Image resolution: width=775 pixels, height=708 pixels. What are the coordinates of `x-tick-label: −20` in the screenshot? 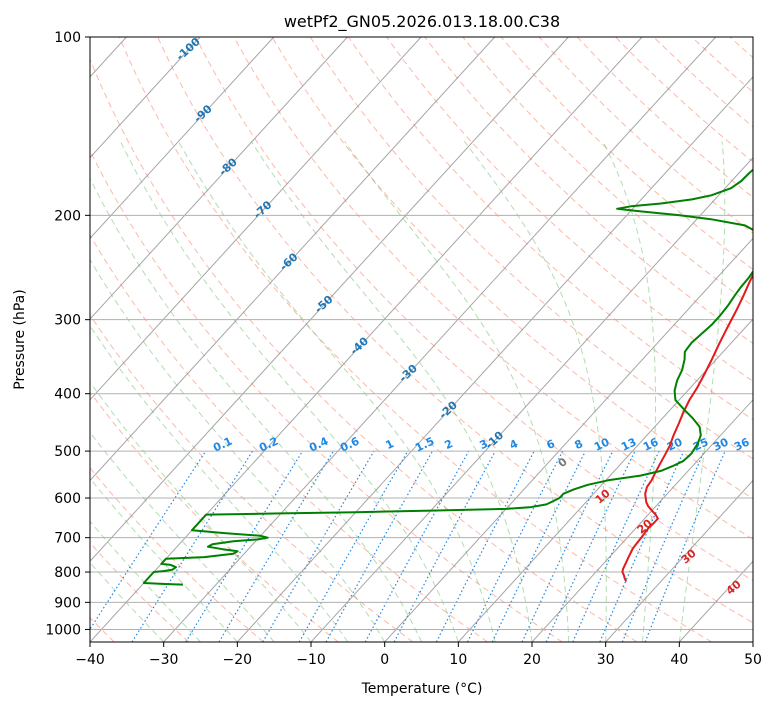 It's located at (238, 660).